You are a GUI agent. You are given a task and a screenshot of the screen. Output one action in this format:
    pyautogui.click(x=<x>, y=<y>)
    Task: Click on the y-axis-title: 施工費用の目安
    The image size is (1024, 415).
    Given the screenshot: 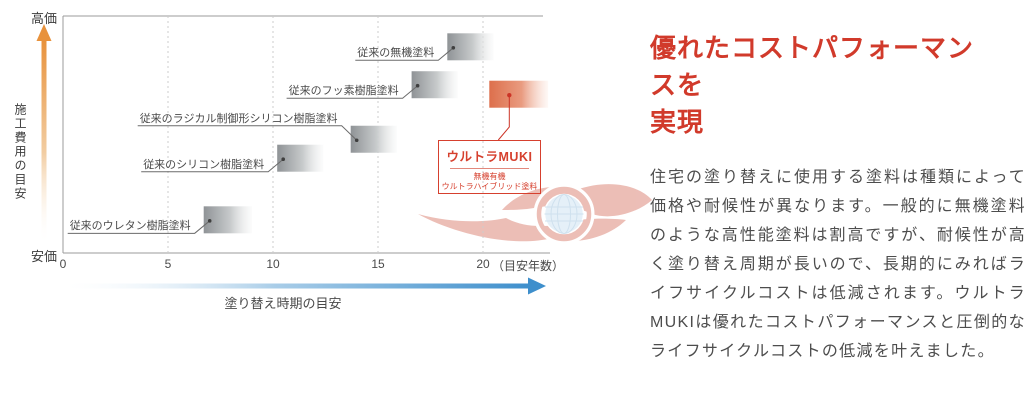 What is the action you would take?
    pyautogui.click(x=20, y=152)
    